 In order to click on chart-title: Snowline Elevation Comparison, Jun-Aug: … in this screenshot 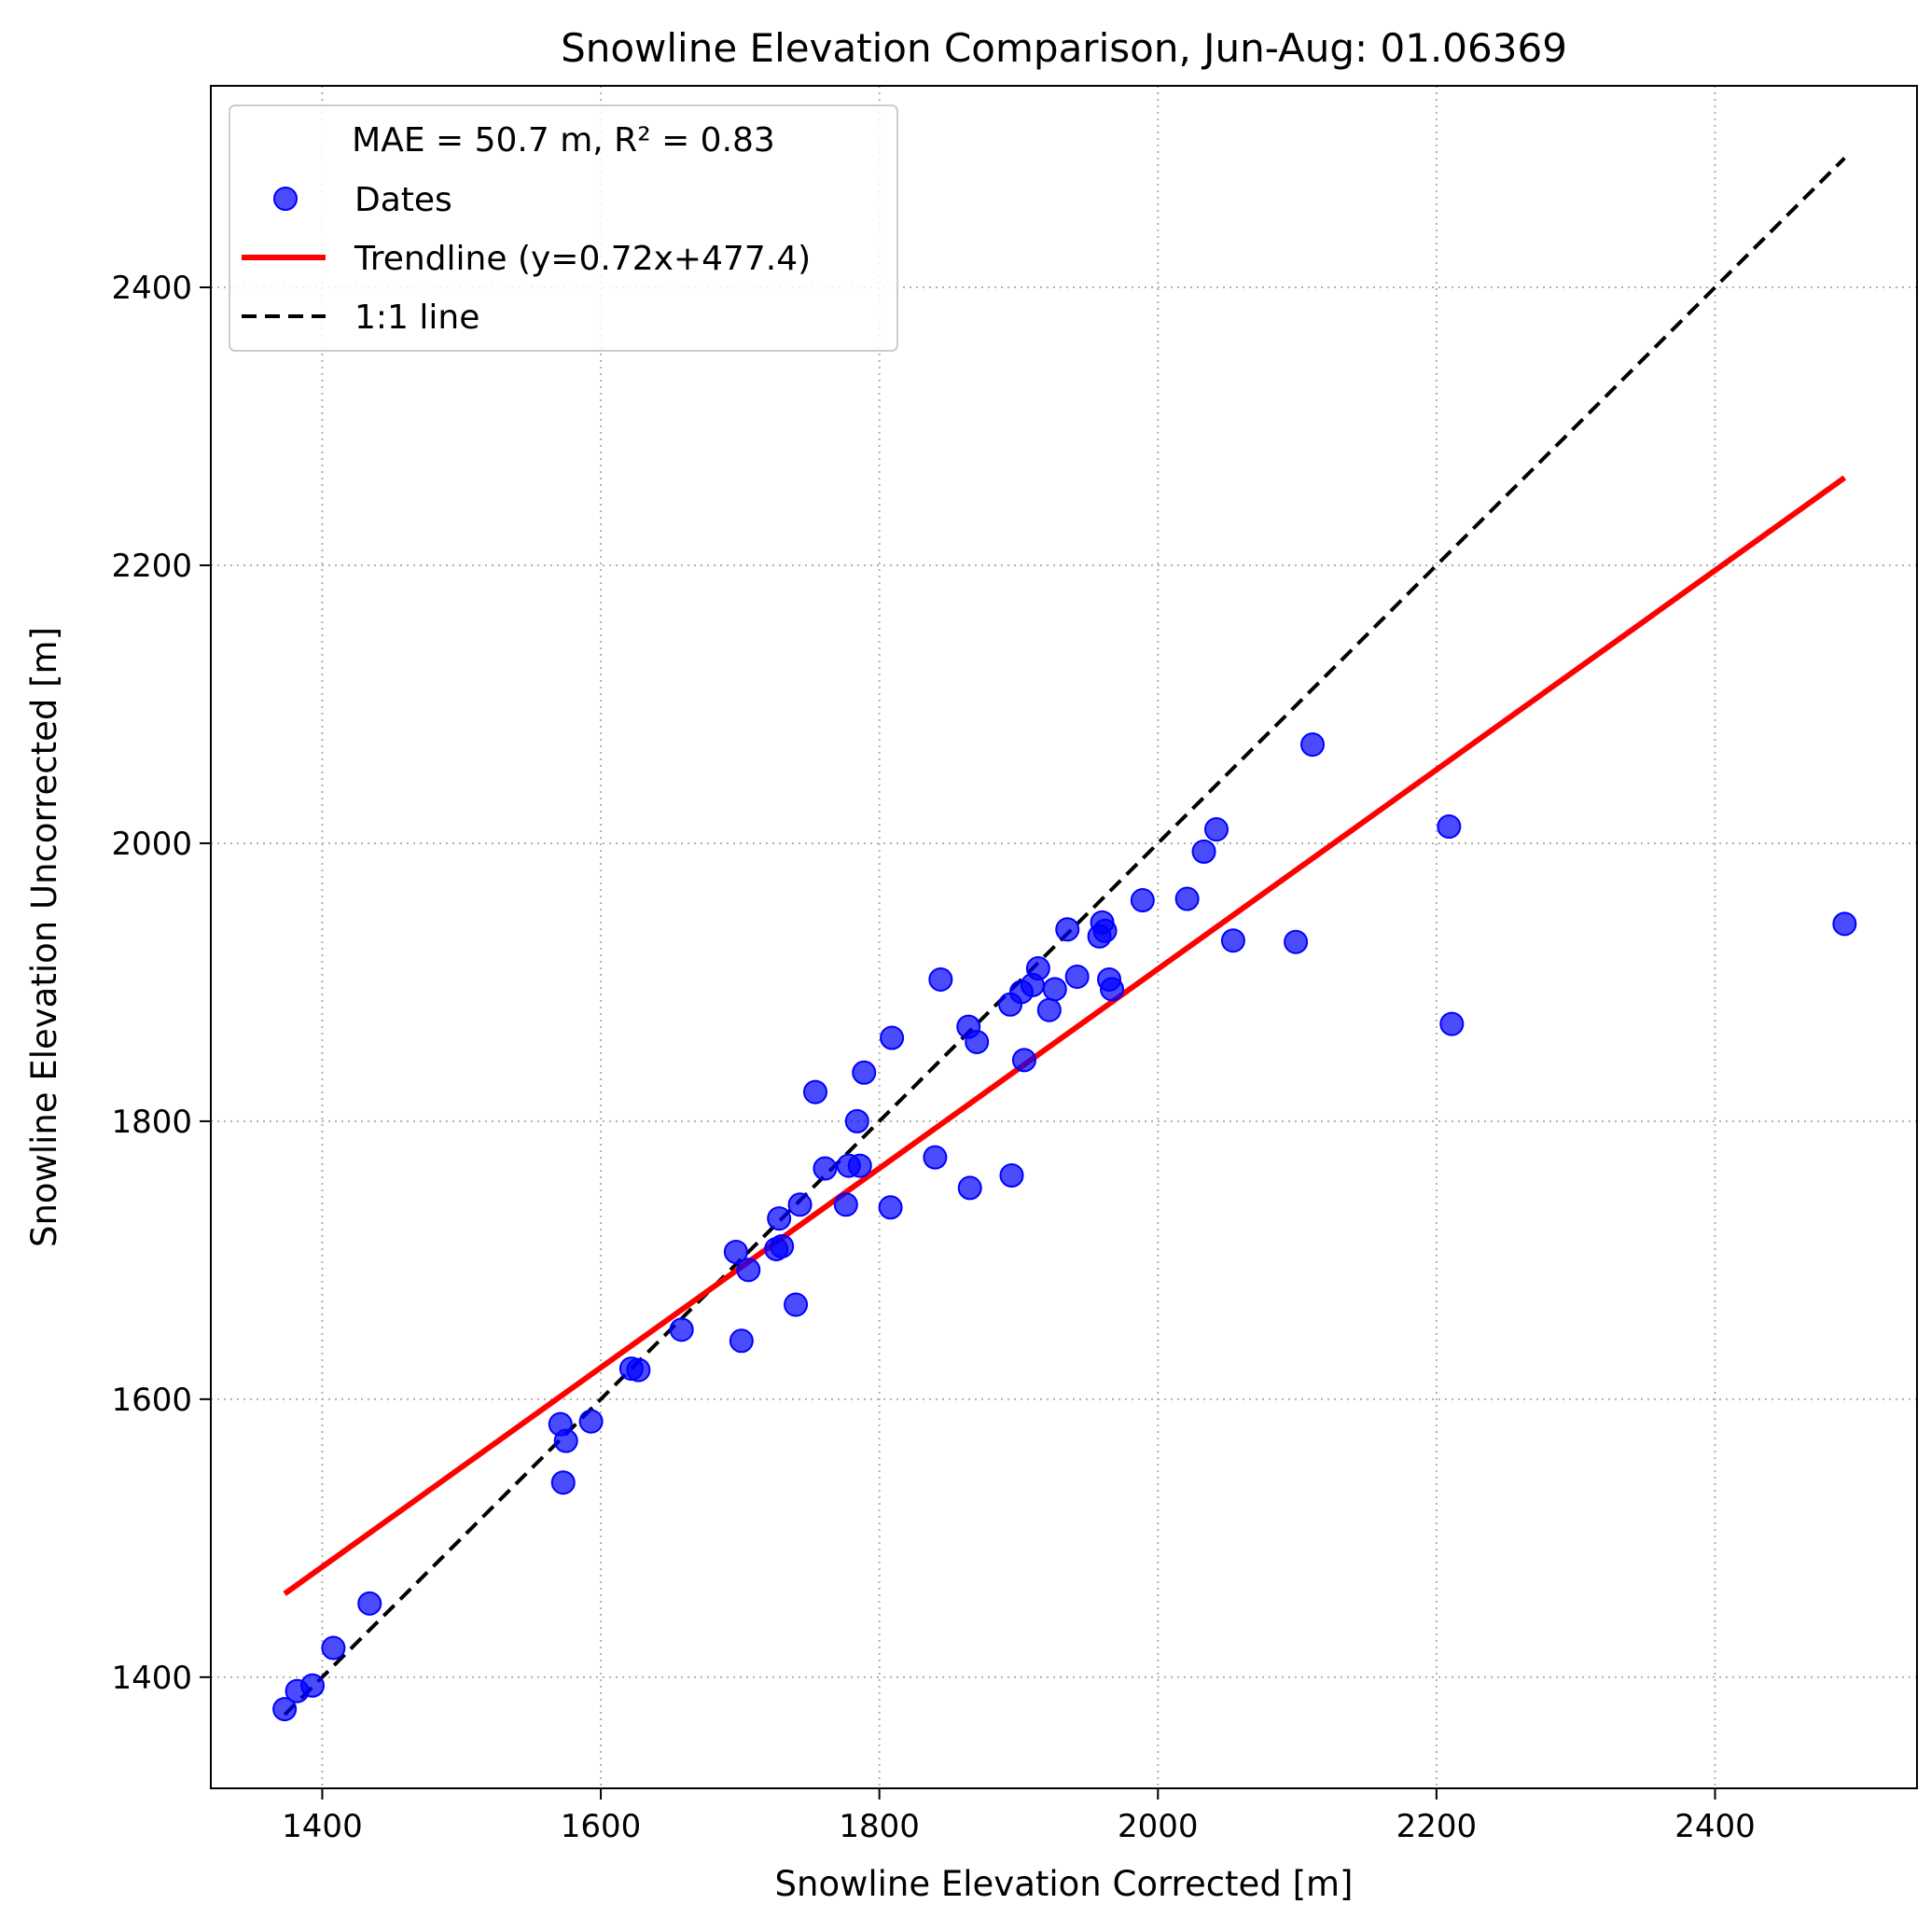, I will do `click(1064, 48)`.